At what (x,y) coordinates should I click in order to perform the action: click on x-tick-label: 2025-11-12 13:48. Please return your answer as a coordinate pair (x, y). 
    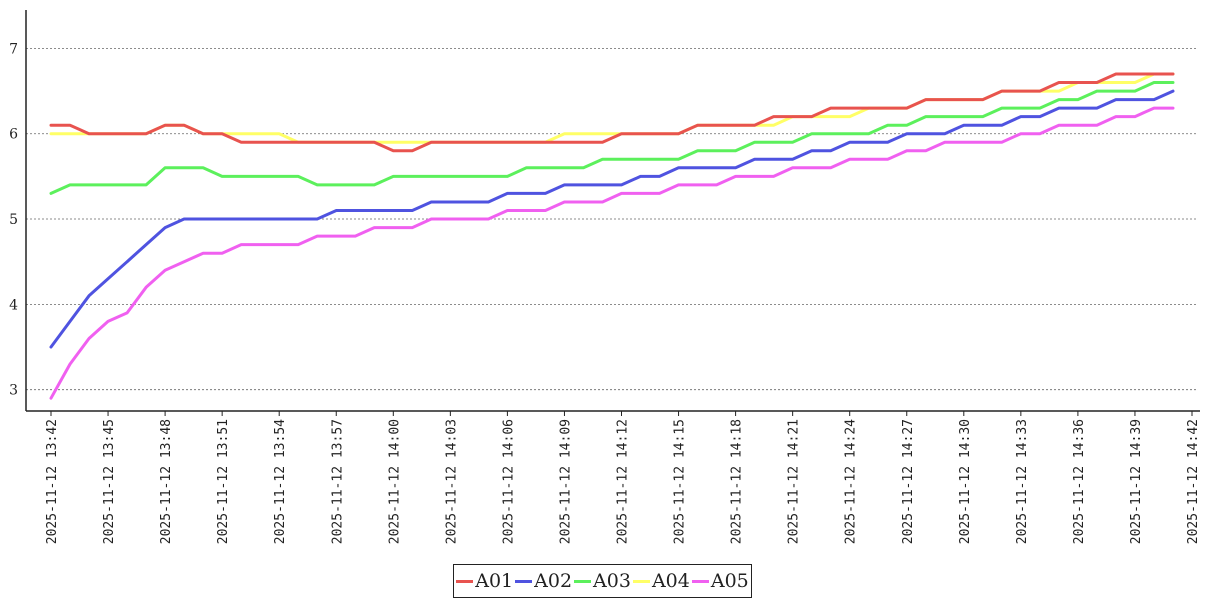
    Looking at the image, I should click on (166, 481).